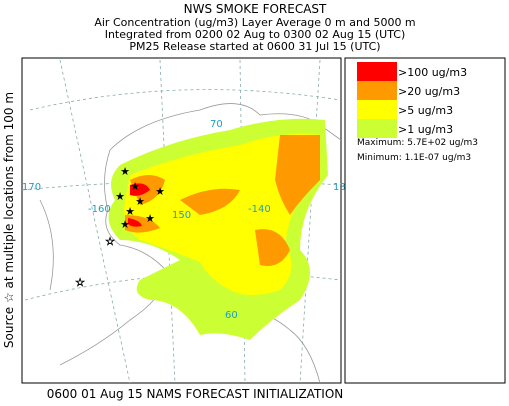 Image resolution: width=509 pixels, height=406 pixels. What do you see at coordinates (259, 209) in the screenshot?
I see `grid-label: -140` at bounding box center [259, 209].